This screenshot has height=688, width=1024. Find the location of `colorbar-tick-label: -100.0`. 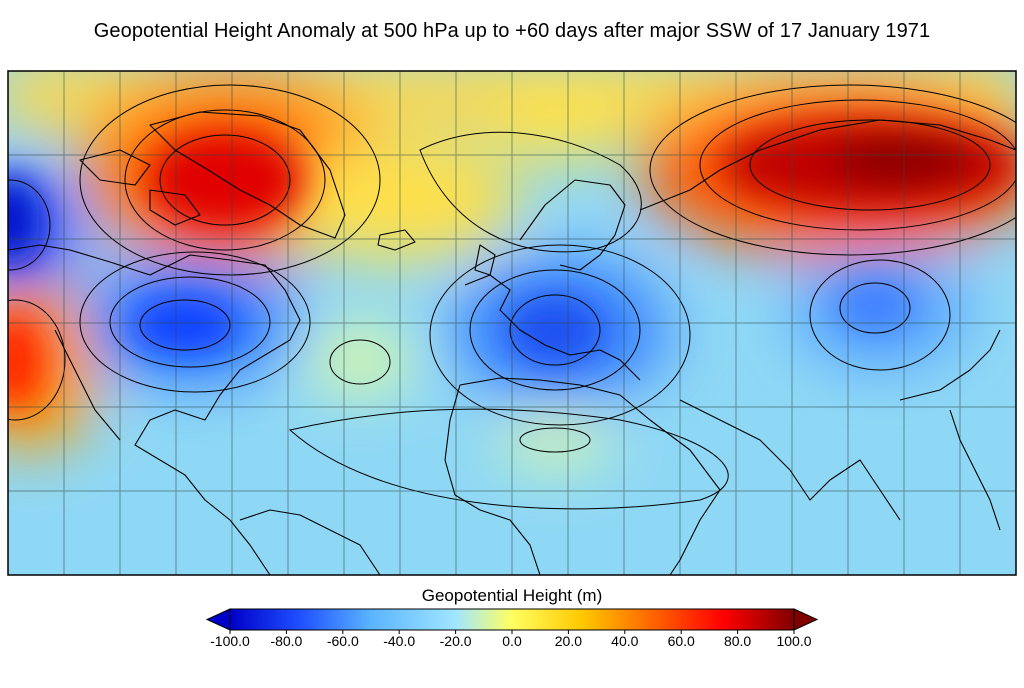

colorbar-tick-label: -100.0 is located at coordinates (230, 641).